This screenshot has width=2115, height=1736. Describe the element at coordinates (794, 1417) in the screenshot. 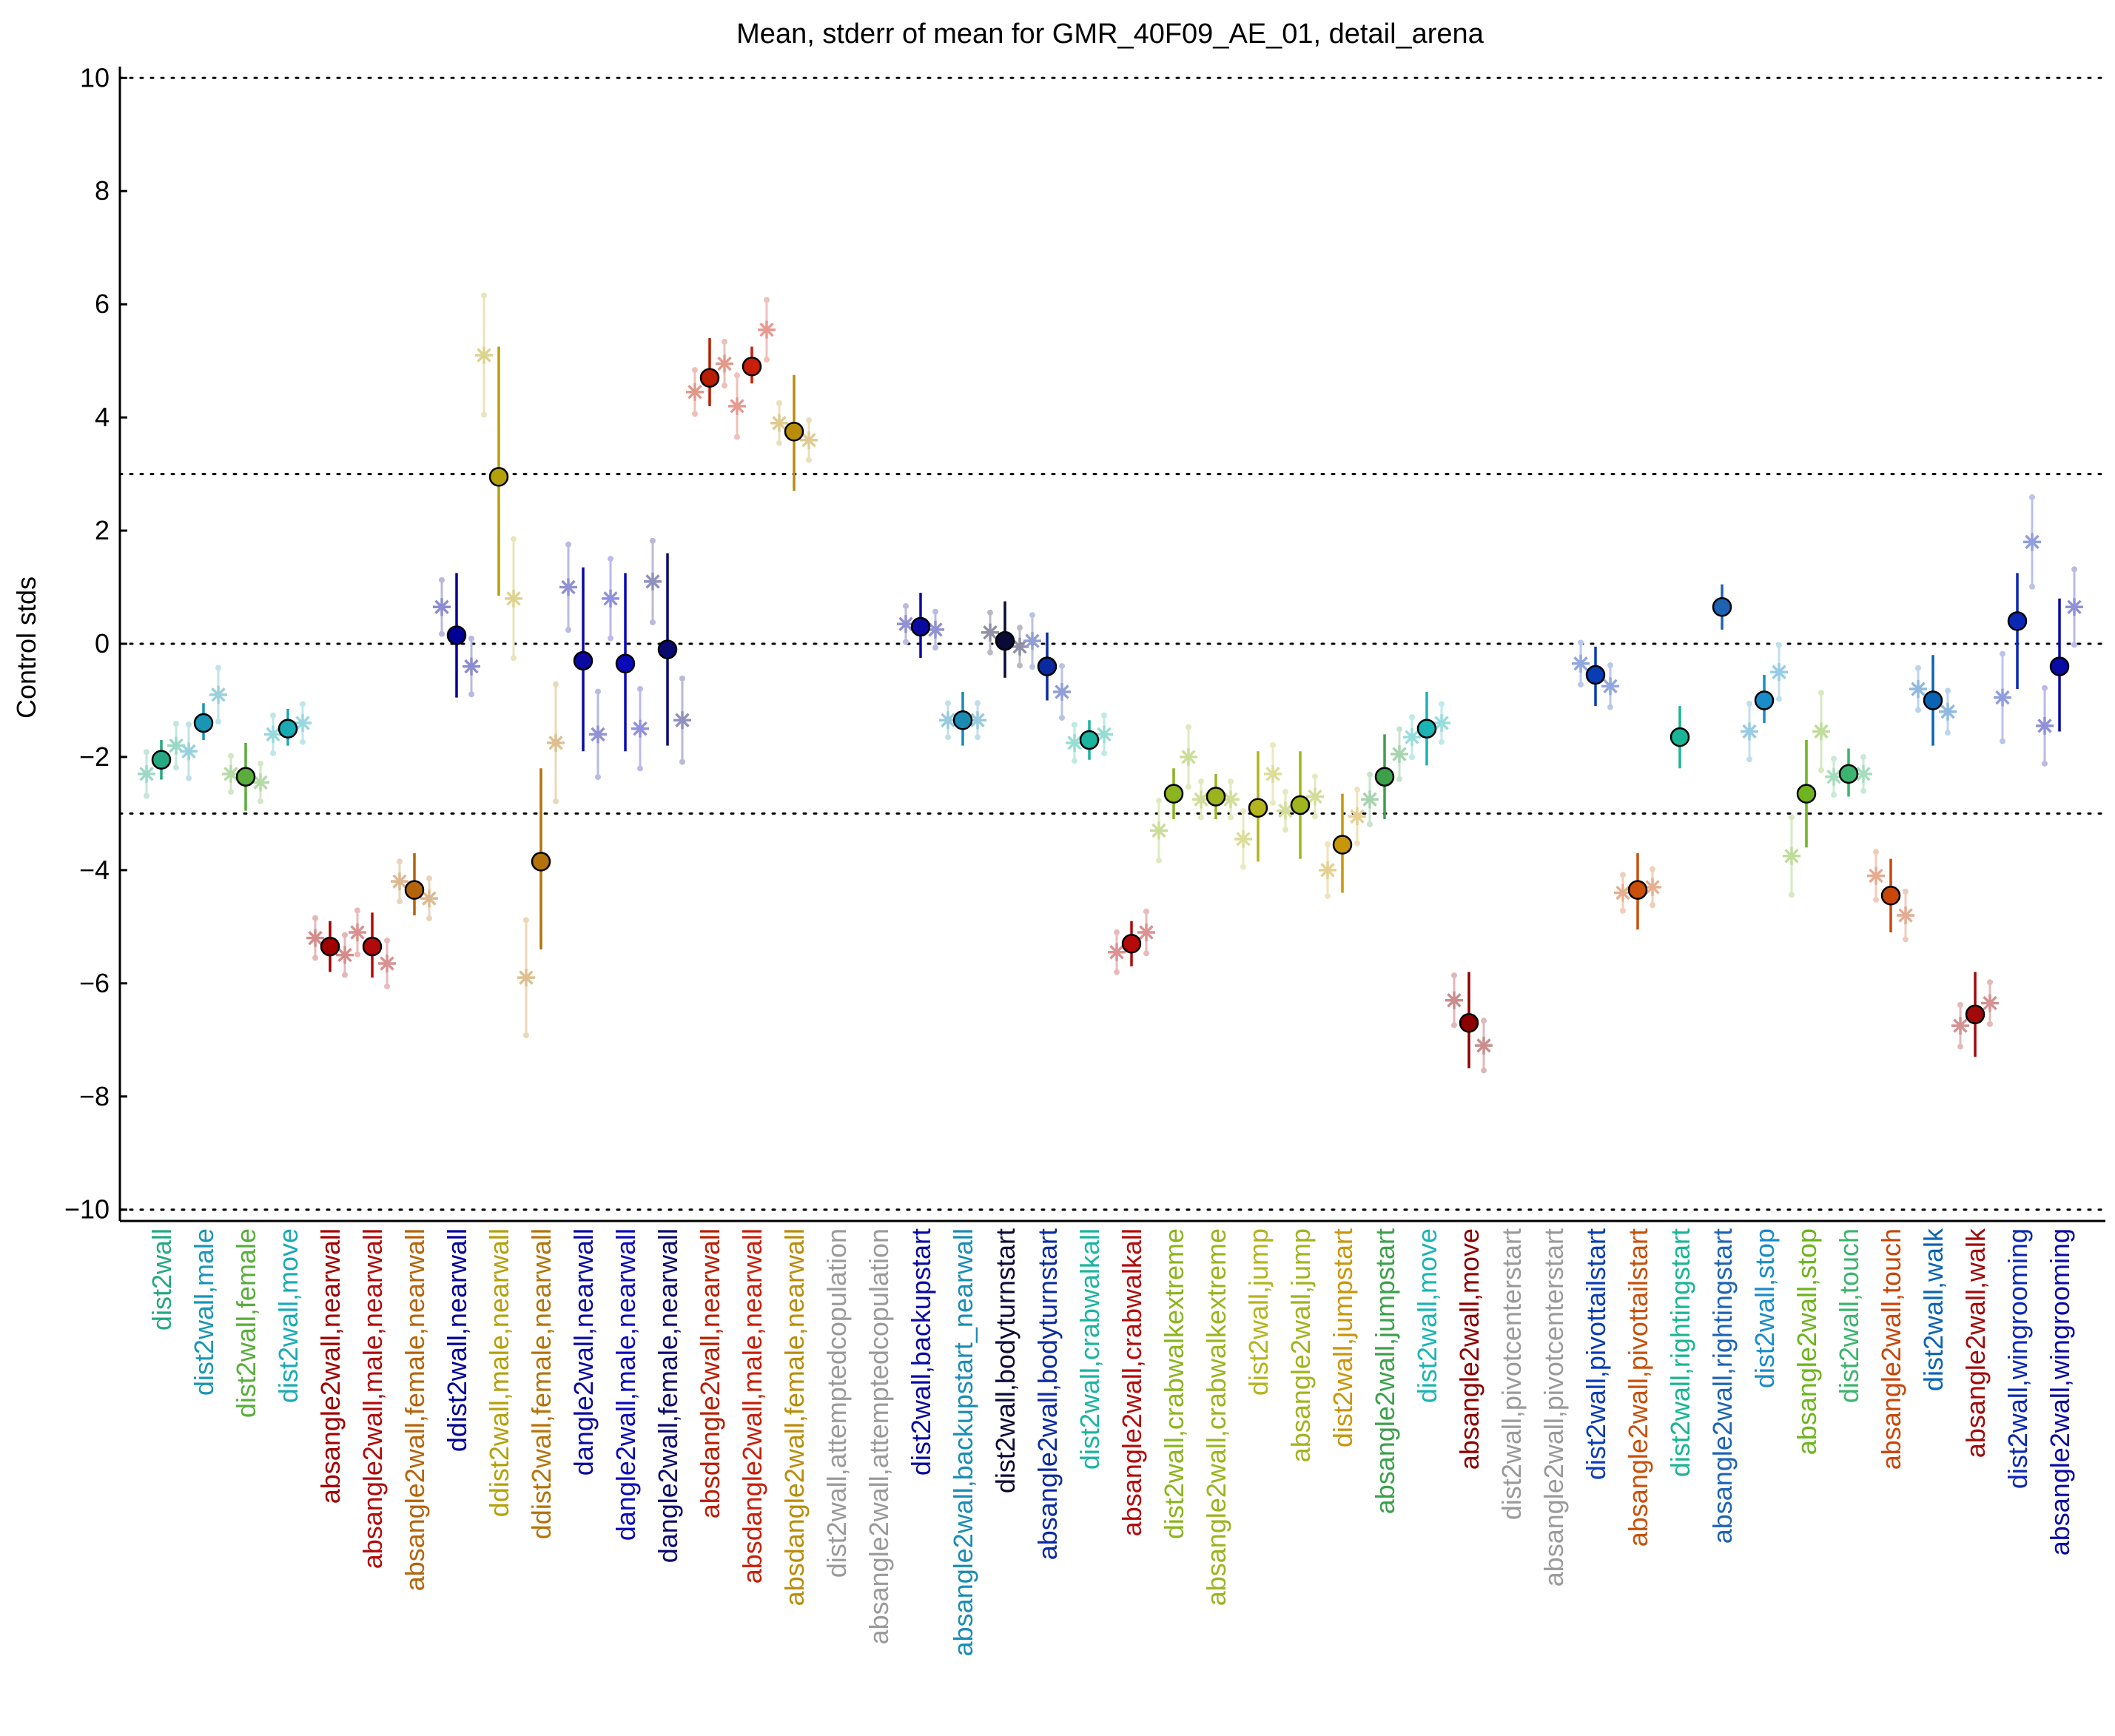

I see `x-tick-label: absdangle2wall,female,nearwall` at that location.